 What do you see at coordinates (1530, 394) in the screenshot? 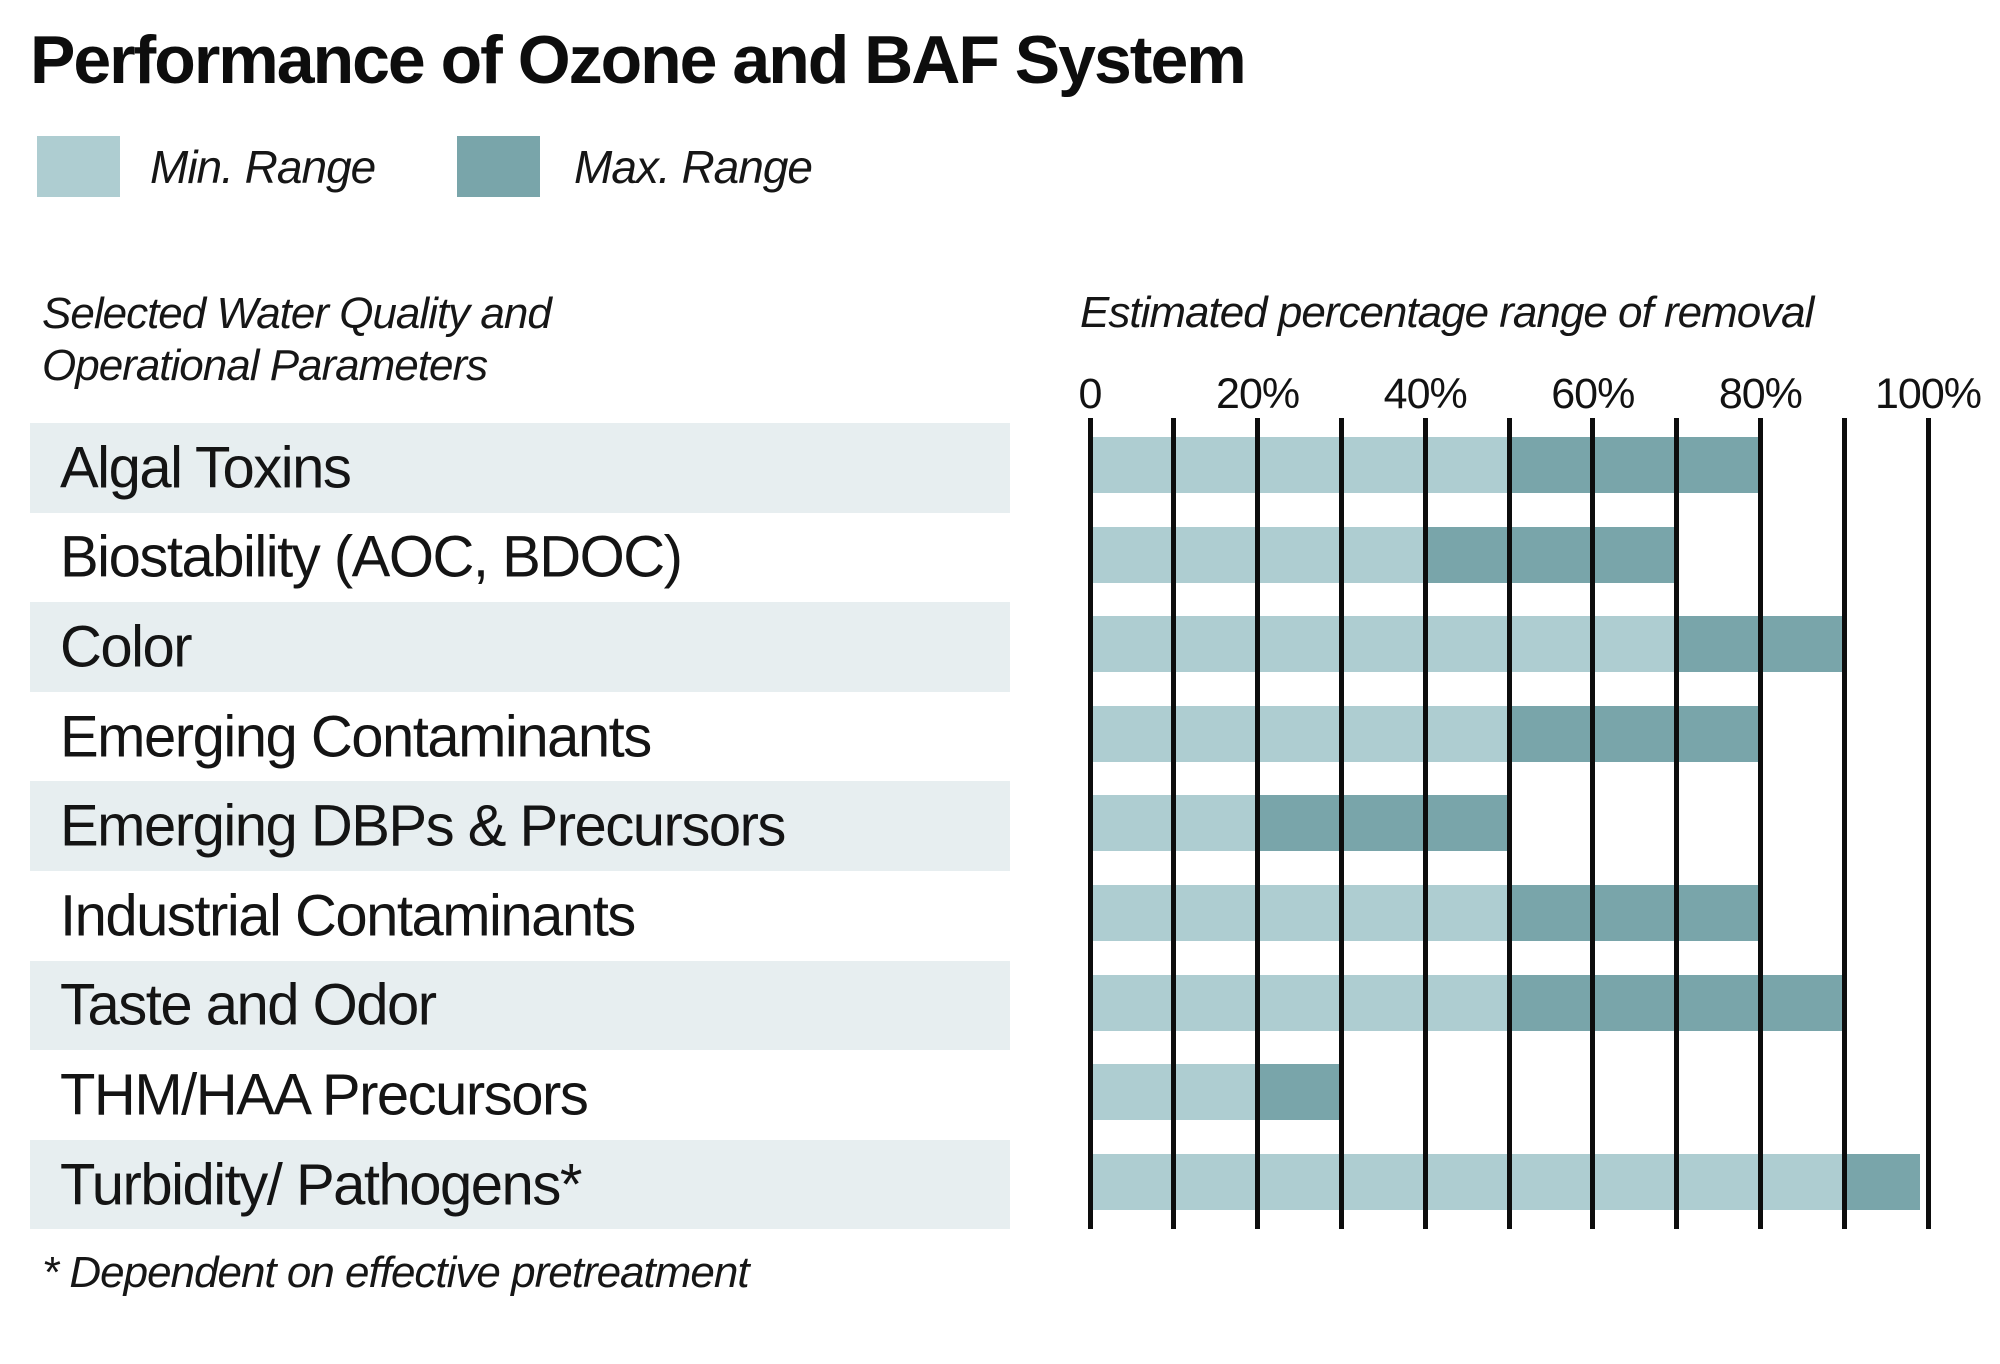
I see `x-axis-tick-row: 0 20% 40% 60% 80% 100%` at bounding box center [1530, 394].